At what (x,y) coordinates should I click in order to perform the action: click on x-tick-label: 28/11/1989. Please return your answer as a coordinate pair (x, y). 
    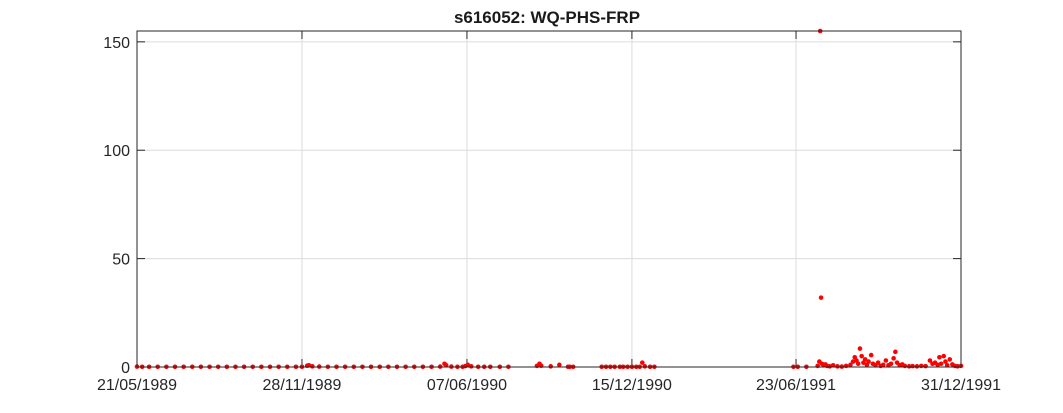
    Looking at the image, I should click on (302, 385).